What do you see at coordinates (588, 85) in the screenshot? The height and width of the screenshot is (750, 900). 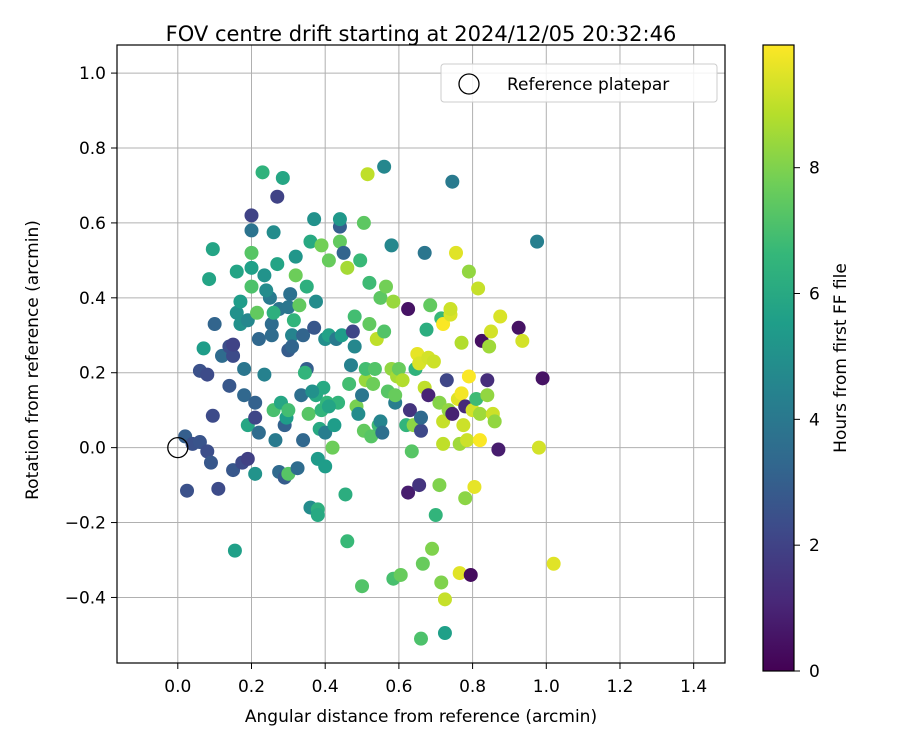 I see `legend-label: Reference platepar` at bounding box center [588, 85].